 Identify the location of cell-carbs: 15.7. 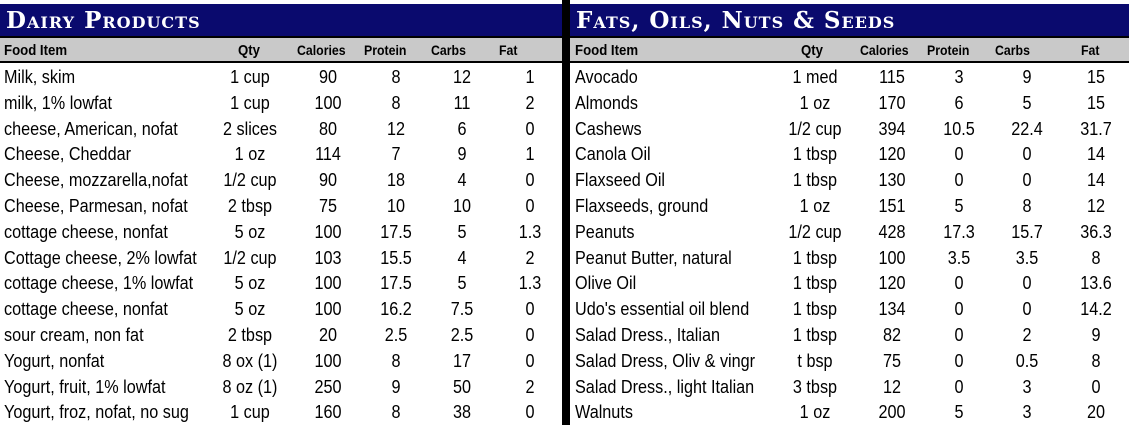
(1027, 231).